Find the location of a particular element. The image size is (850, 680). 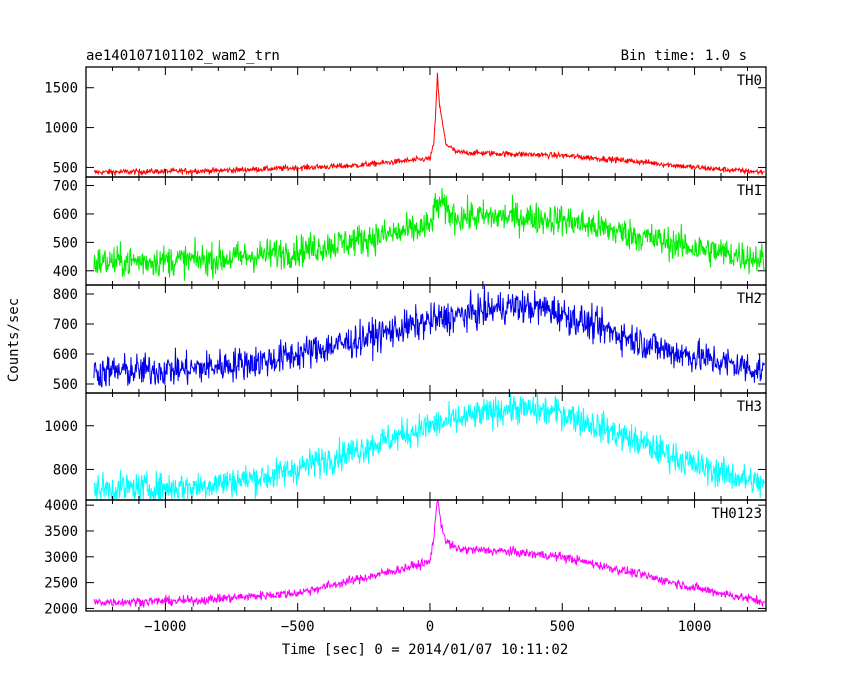

y-tick-label: 3000 is located at coordinates (61, 558).